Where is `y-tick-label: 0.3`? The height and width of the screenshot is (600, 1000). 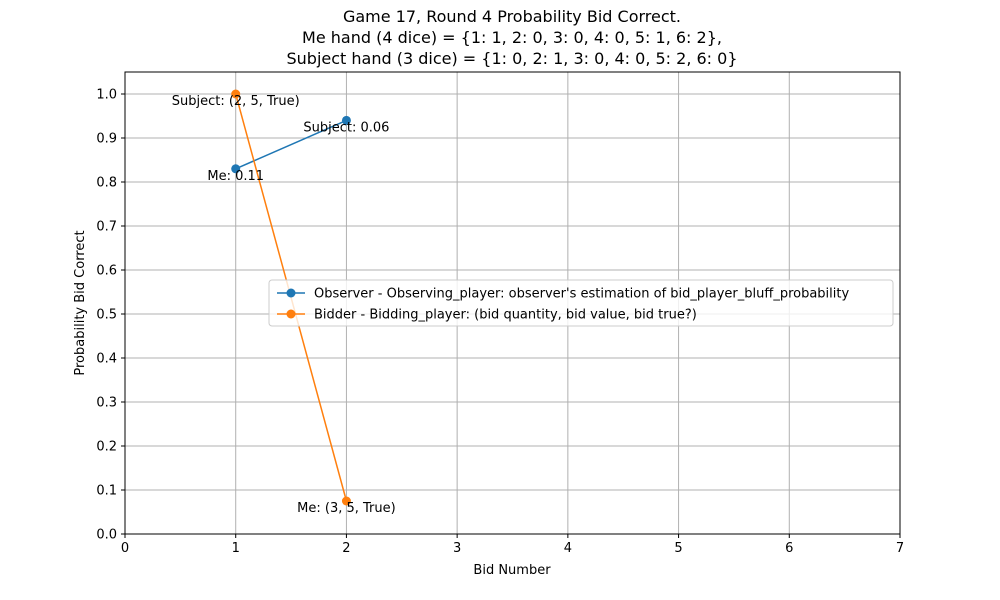 y-tick-label: 0.3 is located at coordinates (106, 403).